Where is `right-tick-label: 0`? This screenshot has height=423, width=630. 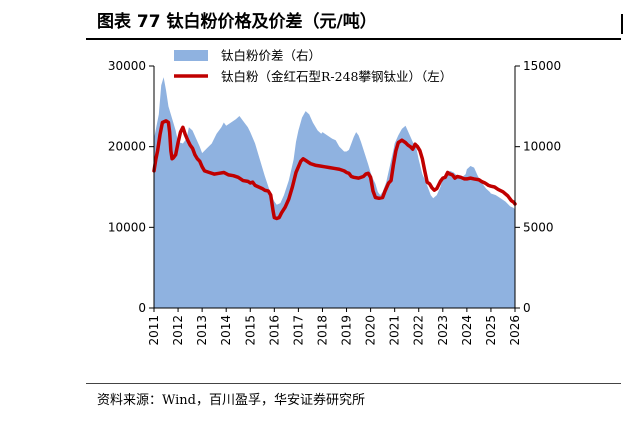 right-tick-label: 0 is located at coordinates (527, 308).